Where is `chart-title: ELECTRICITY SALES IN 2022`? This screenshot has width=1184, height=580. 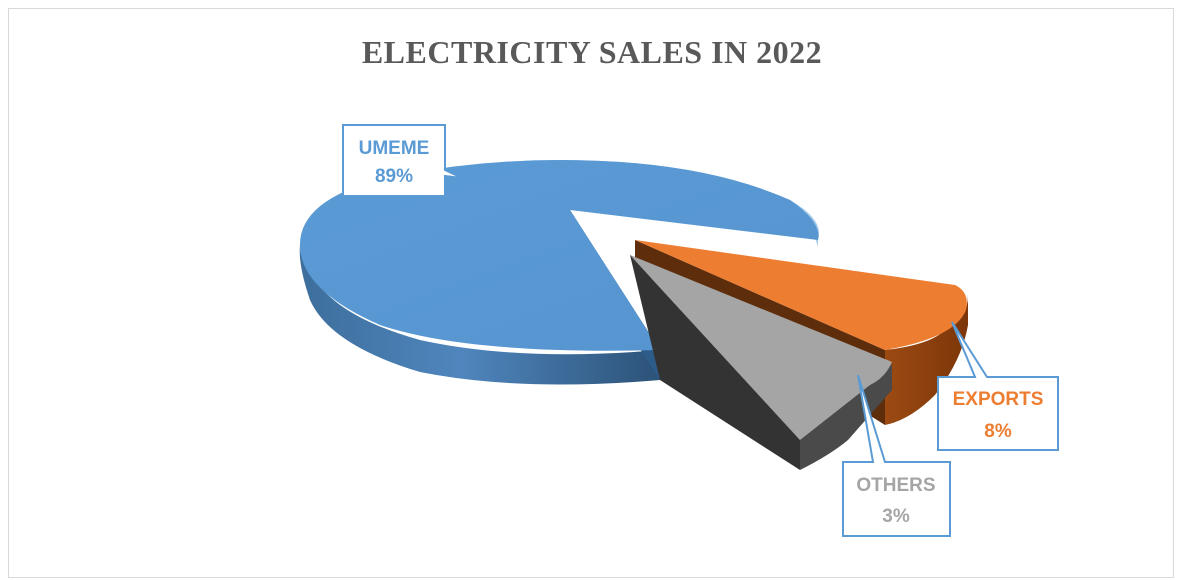
chart-title: ELECTRICITY SALES IN 2022 is located at coordinates (592, 52).